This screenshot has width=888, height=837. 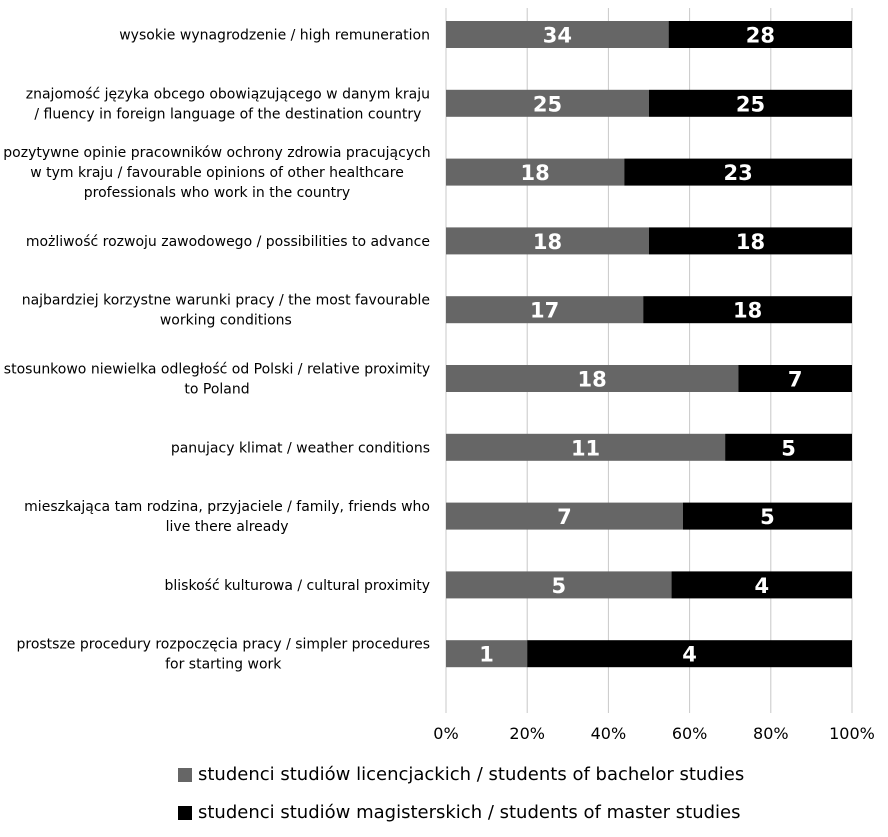 I want to click on category-label: panujacy klimat / weather conditions, so click(x=300, y=448).